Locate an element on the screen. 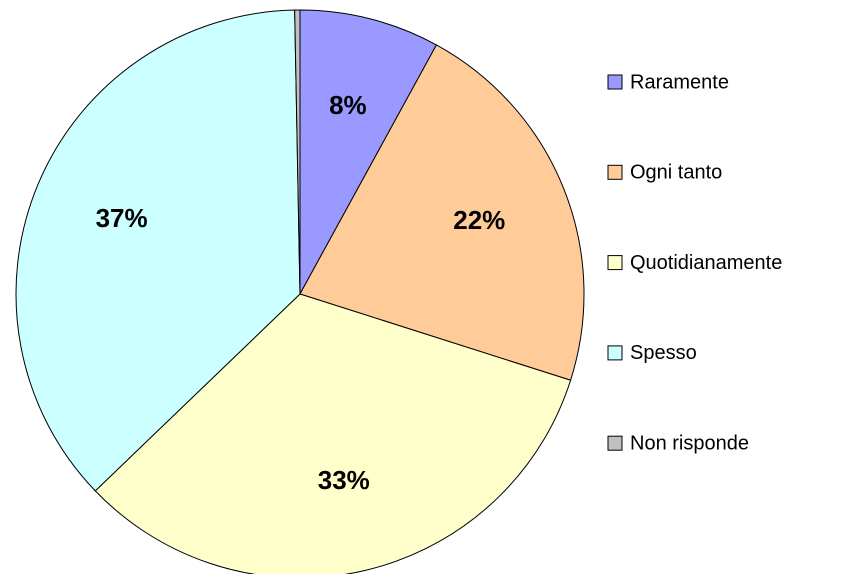 This screenshot has width=849, height=574. legend-label: Quotidianamente is located at coordinates (706, 263).